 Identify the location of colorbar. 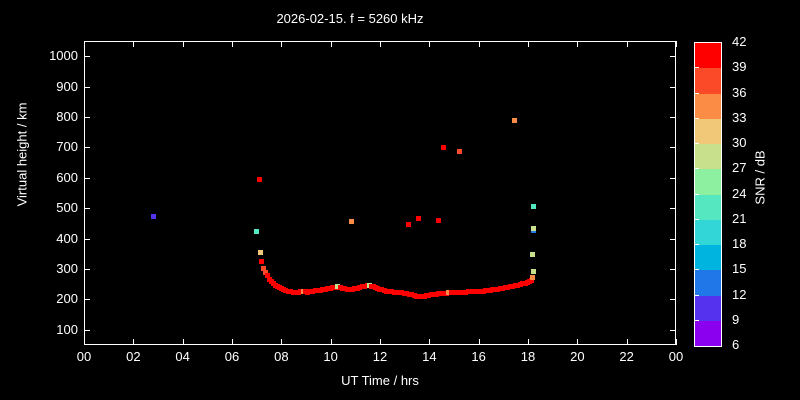
(708, 194).